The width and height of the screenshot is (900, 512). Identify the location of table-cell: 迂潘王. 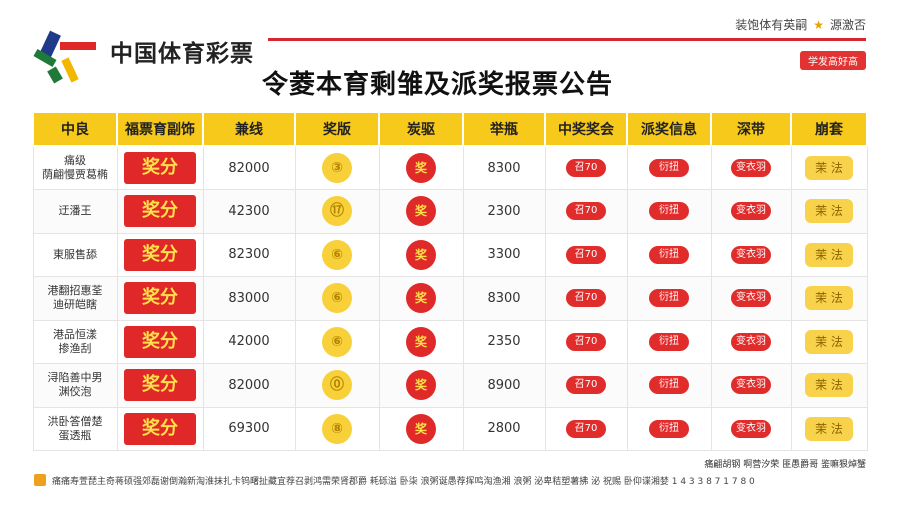
(75, 211).